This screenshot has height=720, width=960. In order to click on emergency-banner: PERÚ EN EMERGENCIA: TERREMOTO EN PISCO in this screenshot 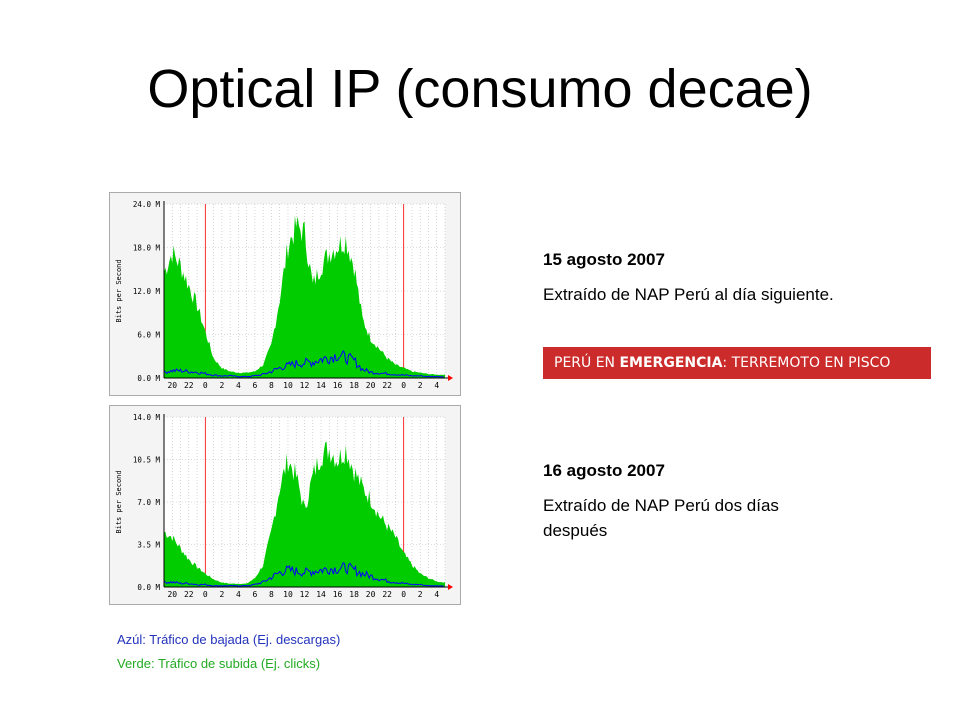, I will do `click(737, 363)`.